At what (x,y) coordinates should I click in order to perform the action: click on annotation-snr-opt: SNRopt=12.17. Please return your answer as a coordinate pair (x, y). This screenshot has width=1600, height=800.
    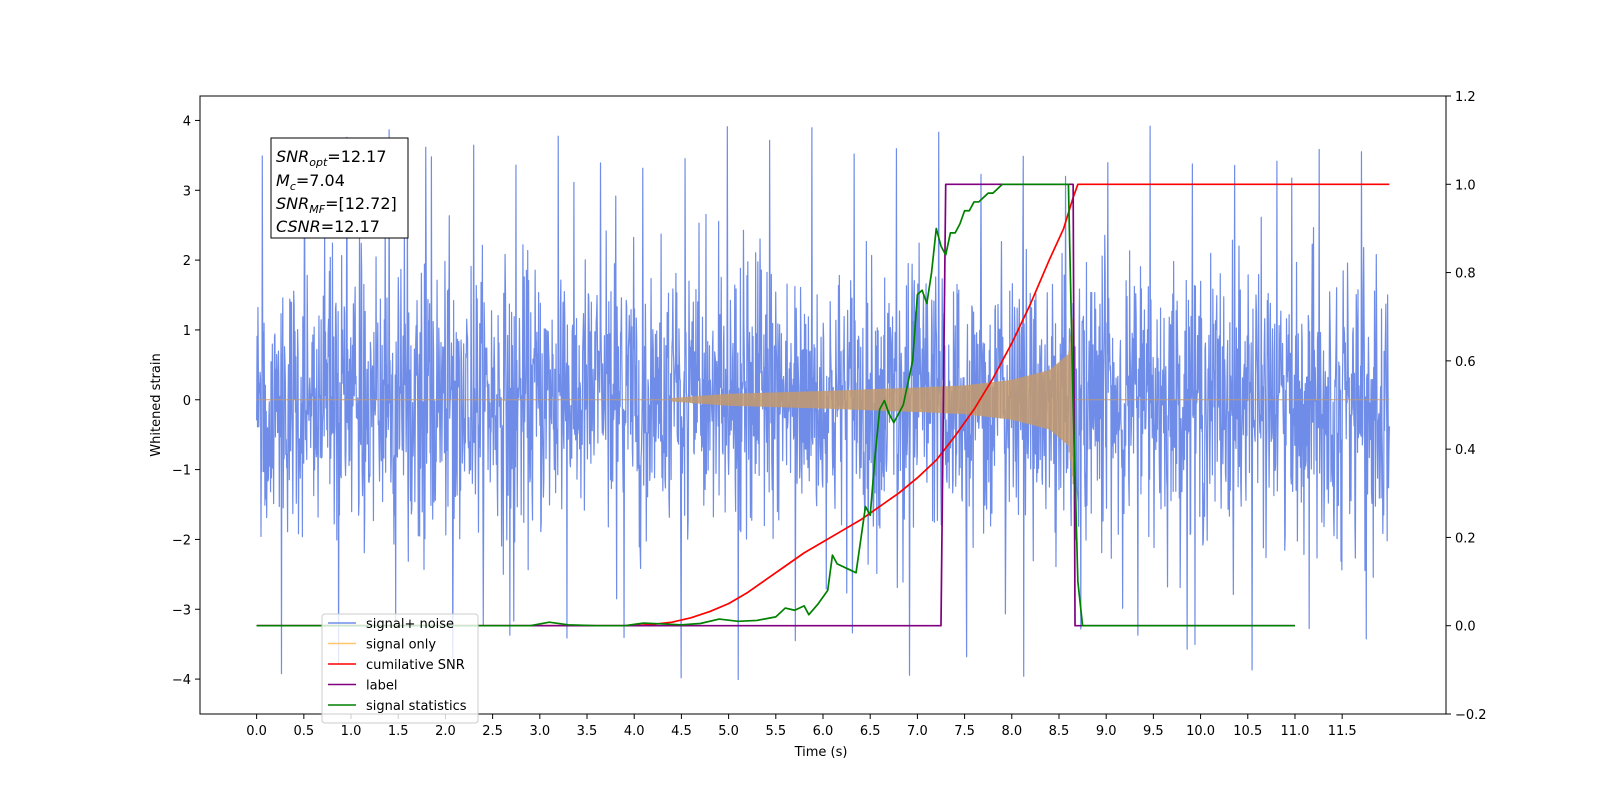
    Looking at the image, I should click on (331, 158).